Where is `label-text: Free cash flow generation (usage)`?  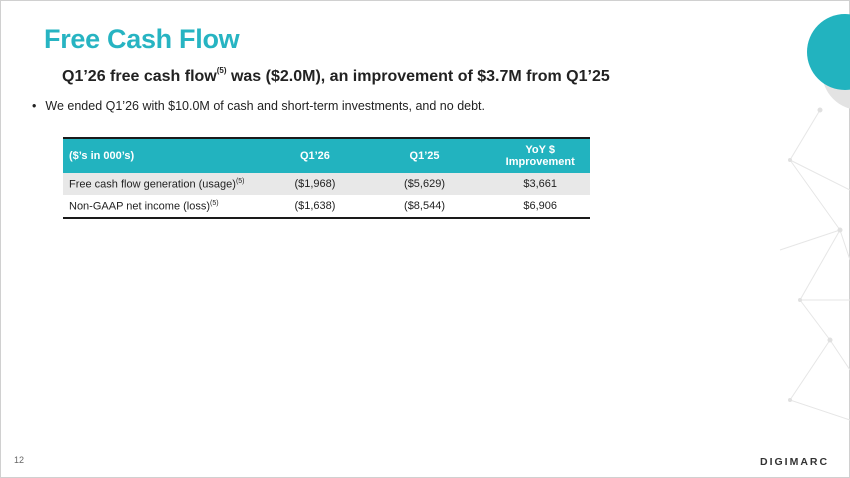 label-text: Free cash flow generation (usage) is located at coordinates (152, 184).